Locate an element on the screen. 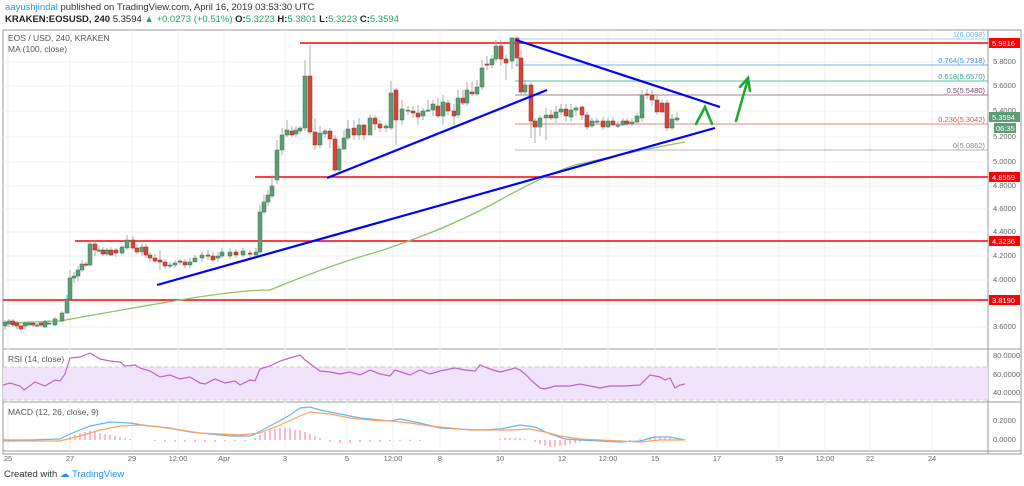  tradingview-link: TradingView is located at coordinates (98, 474).